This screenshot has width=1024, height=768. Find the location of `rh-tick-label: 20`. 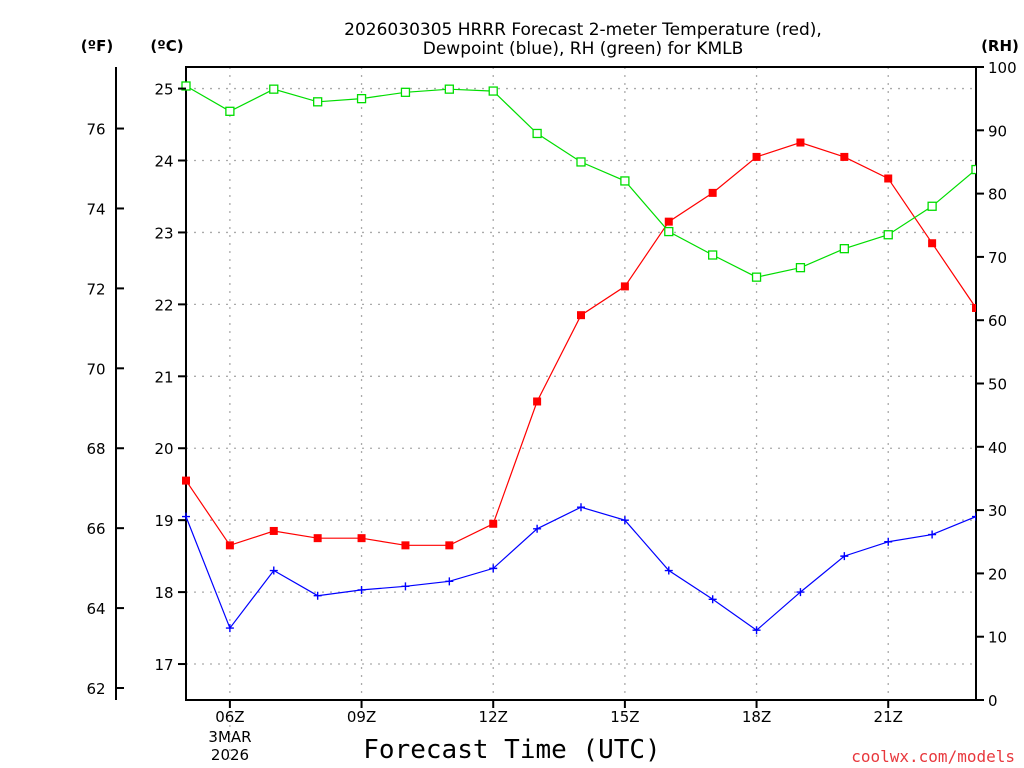

rh-tick-label: 20 is located at coordinates (997, 574).